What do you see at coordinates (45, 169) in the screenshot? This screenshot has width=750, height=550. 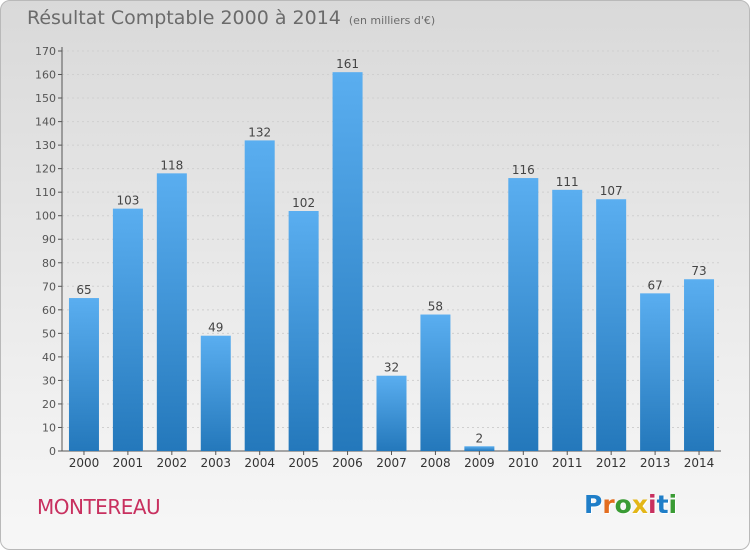 I see `y-tick-label: 120` at bounding box center [45, 169].